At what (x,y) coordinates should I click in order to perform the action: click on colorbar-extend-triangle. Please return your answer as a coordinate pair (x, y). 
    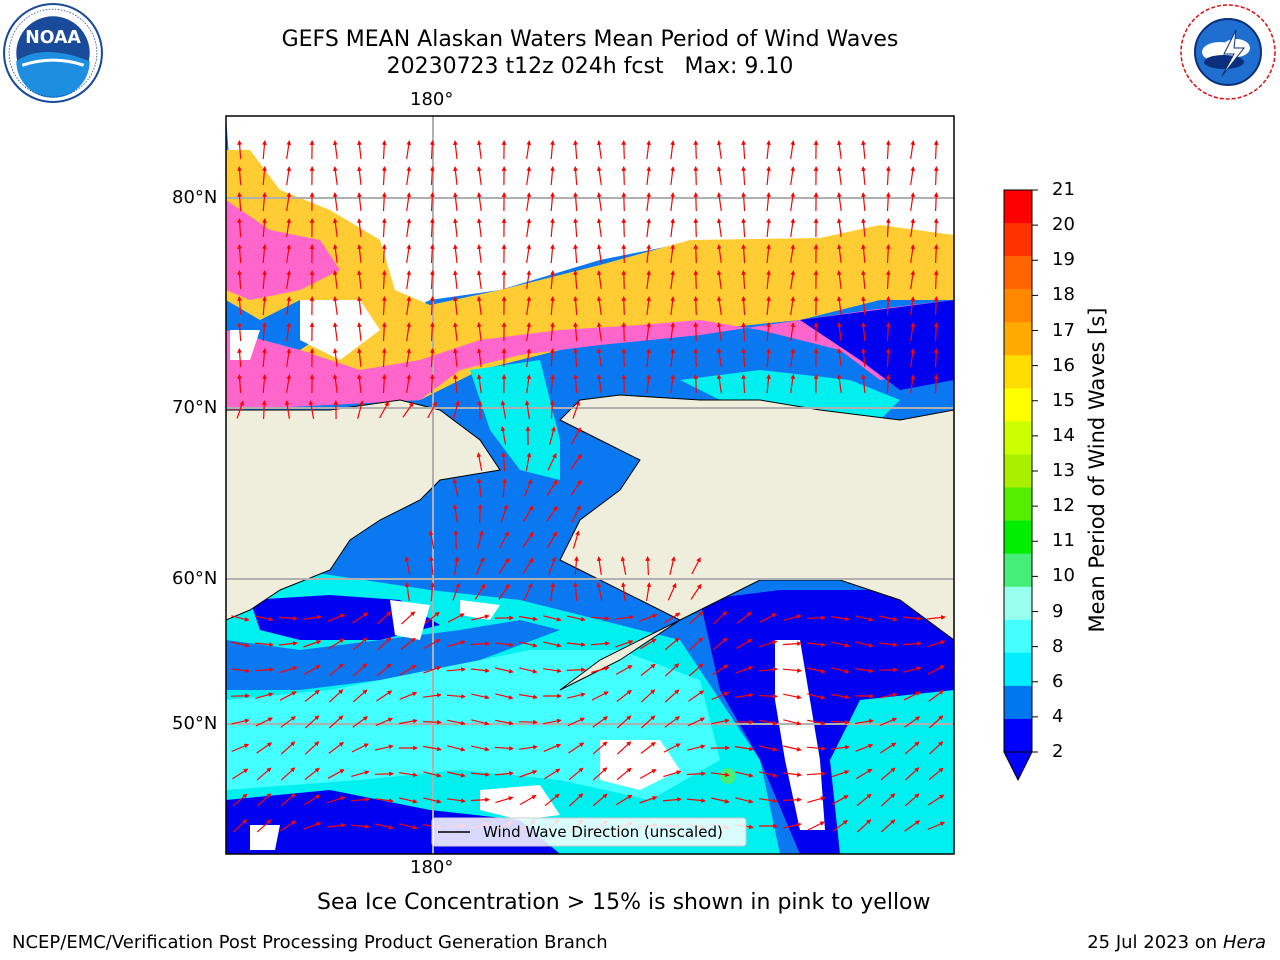
    Looking at the image, I should click on (1018, 766).